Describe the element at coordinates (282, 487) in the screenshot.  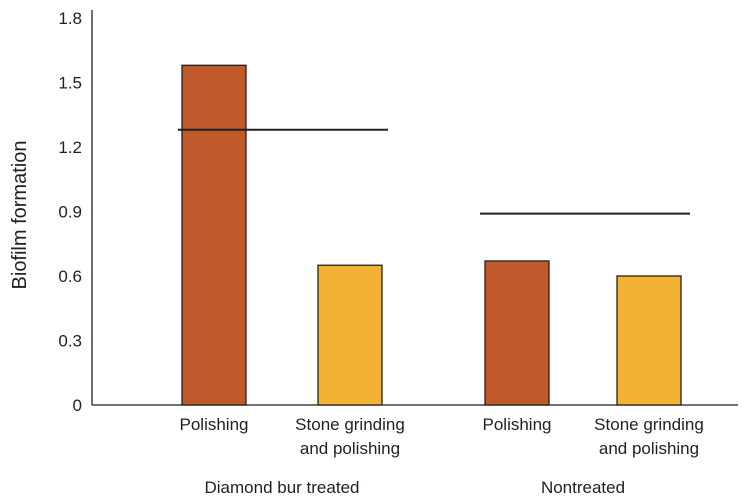
I see `group-label: Diamond bur treated` at that location.